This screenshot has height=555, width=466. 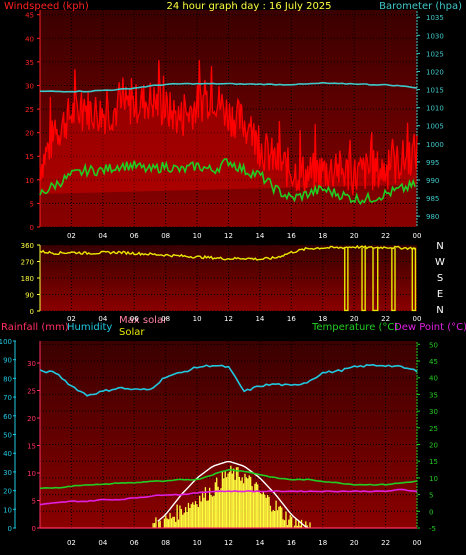 What do you see at coordinates (228, 87) in the screenshot?
I see `barometer-line` at bounding box center [228, 87].